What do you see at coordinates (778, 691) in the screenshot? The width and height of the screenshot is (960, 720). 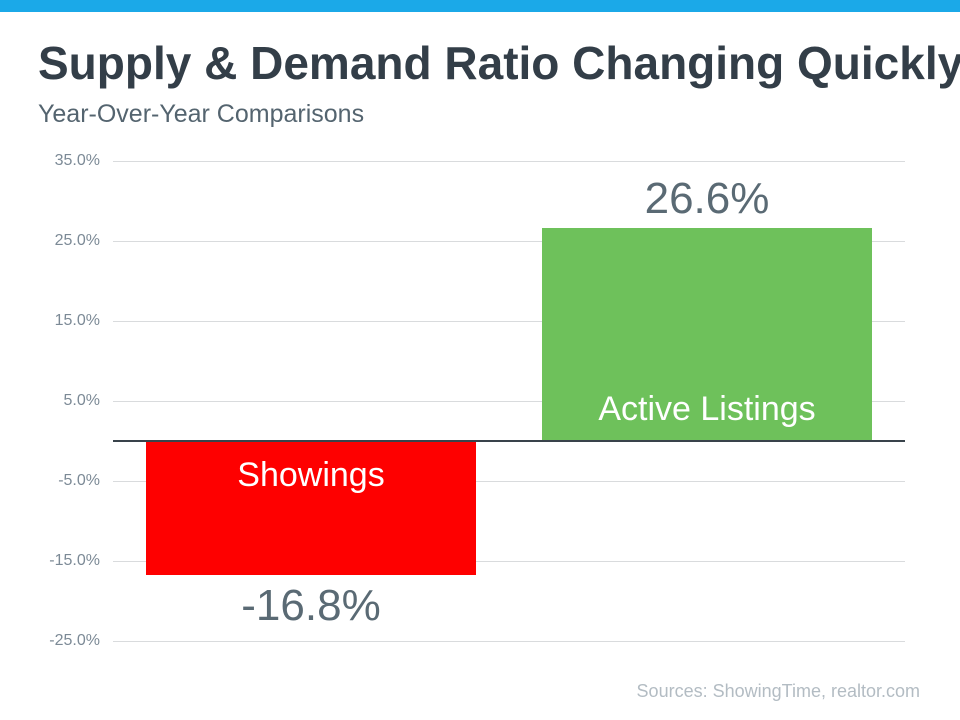 I see `sources-caption: Sources: ShowingTime, realtor.com` at bounding box center [778, 691].